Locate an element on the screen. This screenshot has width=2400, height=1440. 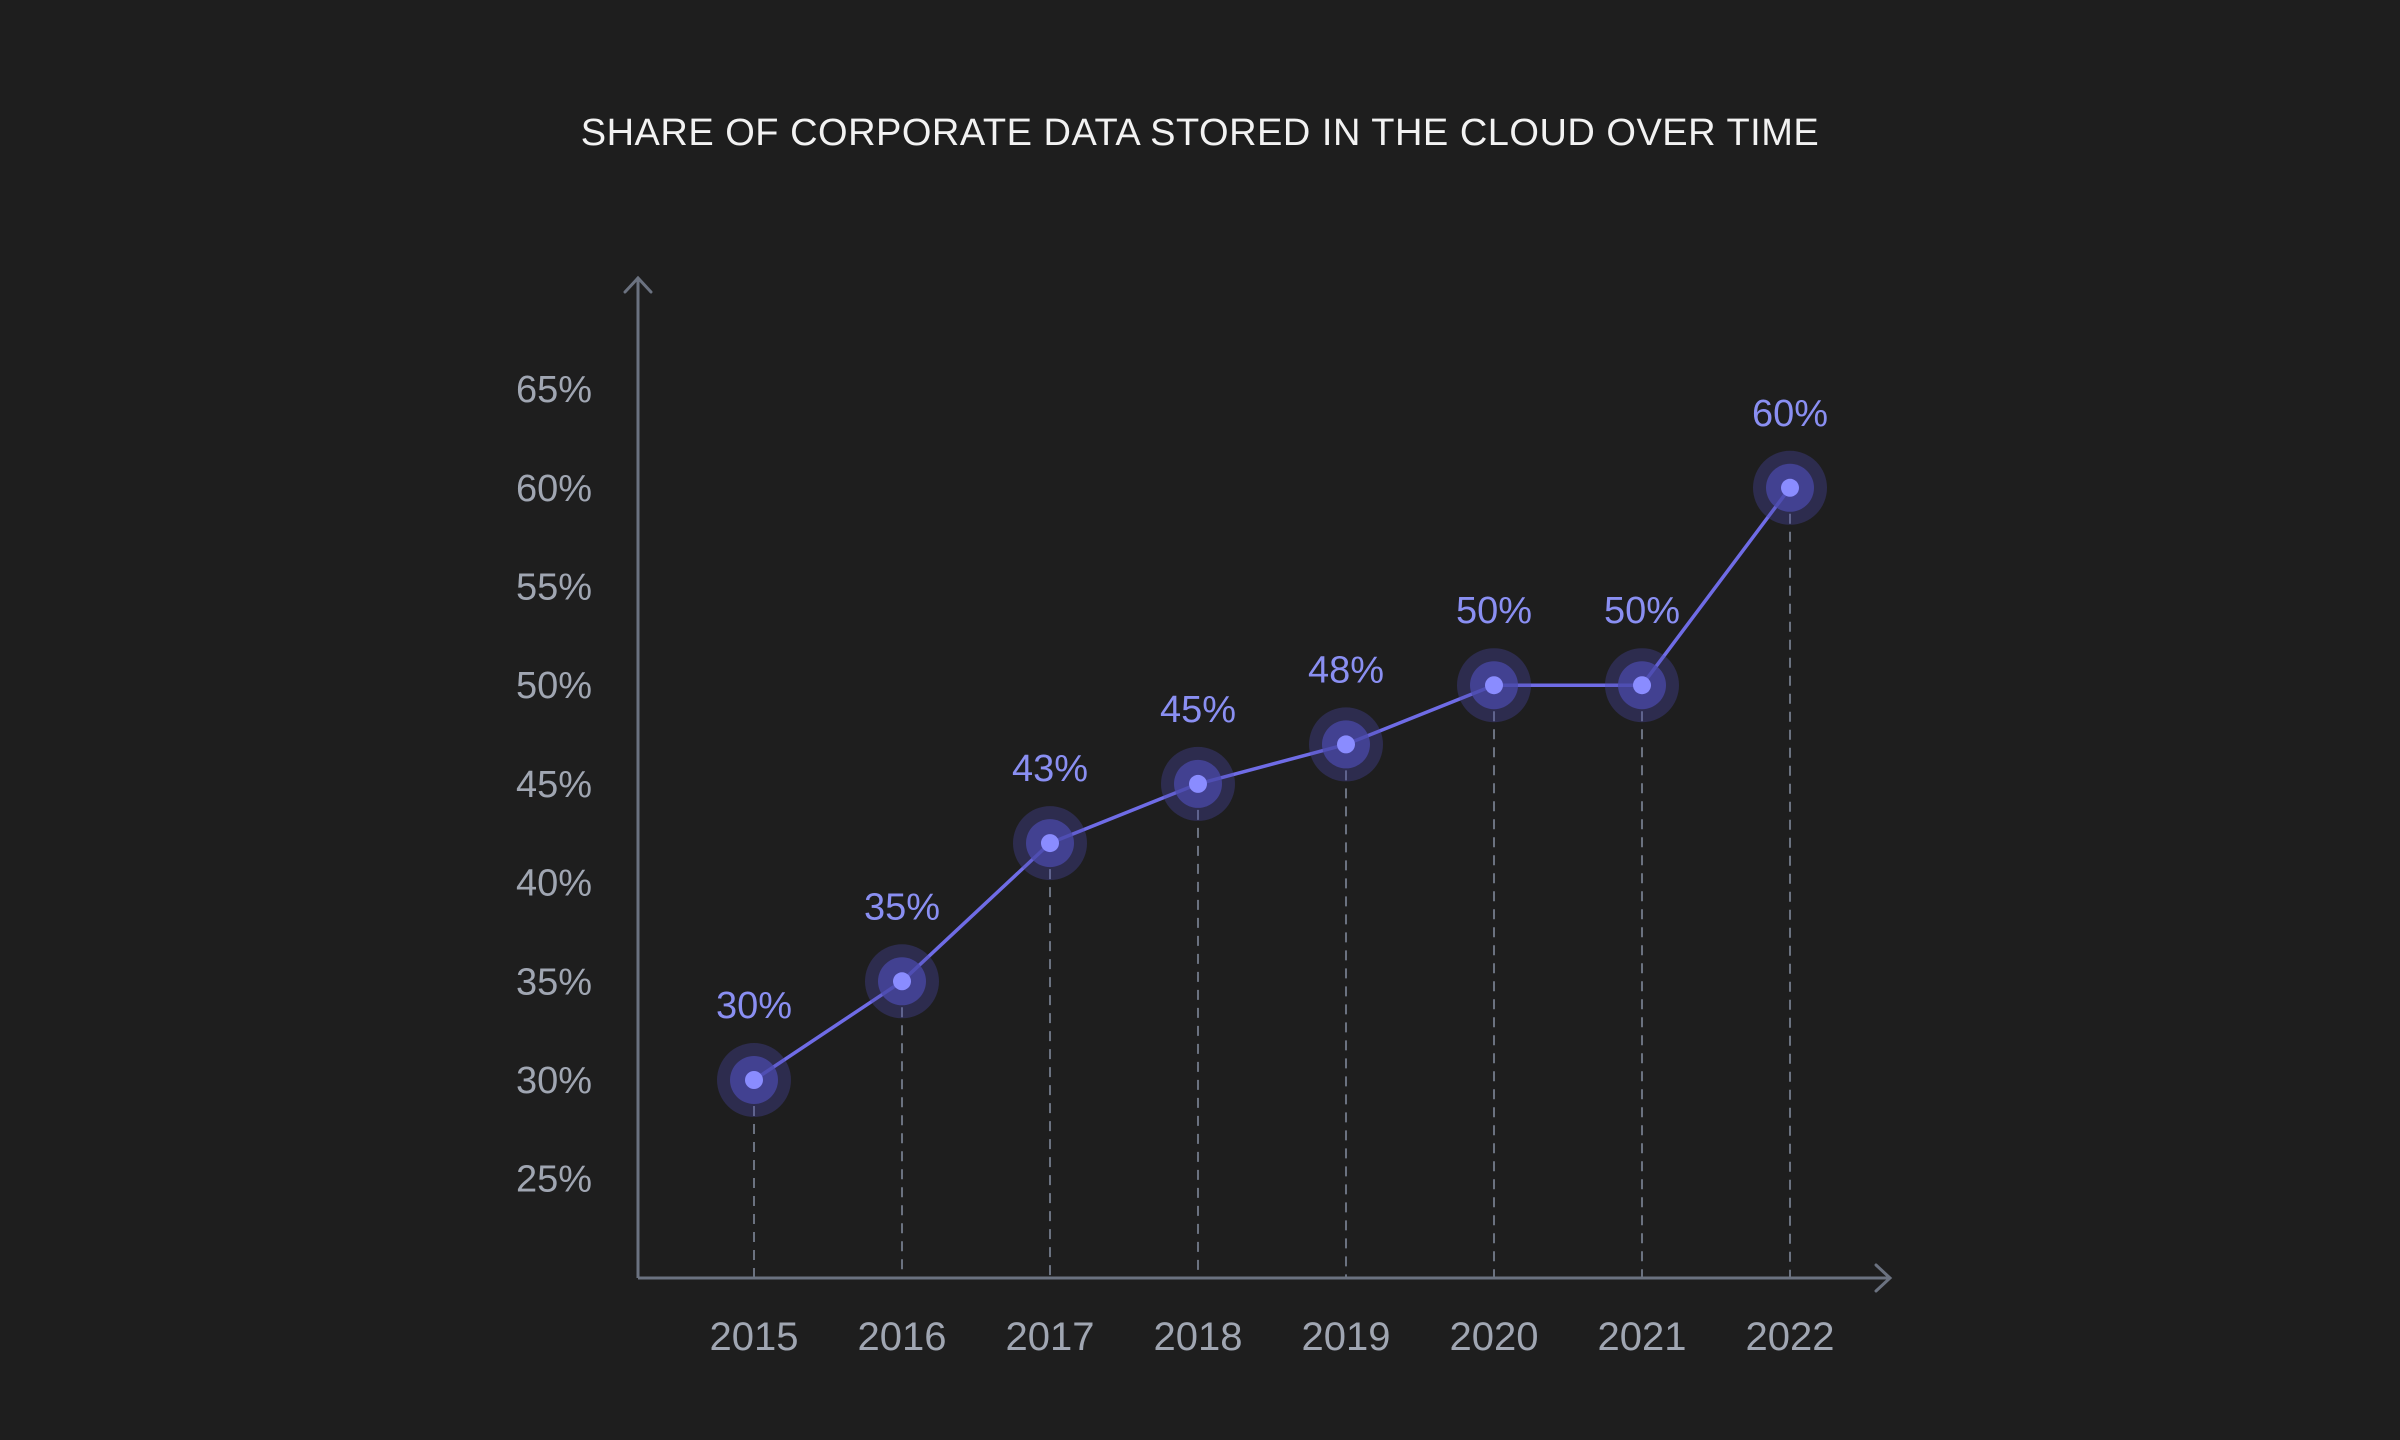
y-axis-ticks: 25% 30% 35% 40% 45% 50% 55% 60% 65% is located at coordinates (554, 785).